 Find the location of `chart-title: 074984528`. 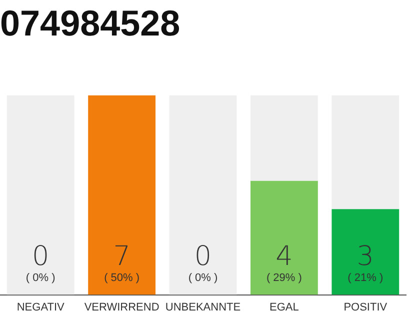

chart-title: 074984528 is located at coordinates (90, 23).